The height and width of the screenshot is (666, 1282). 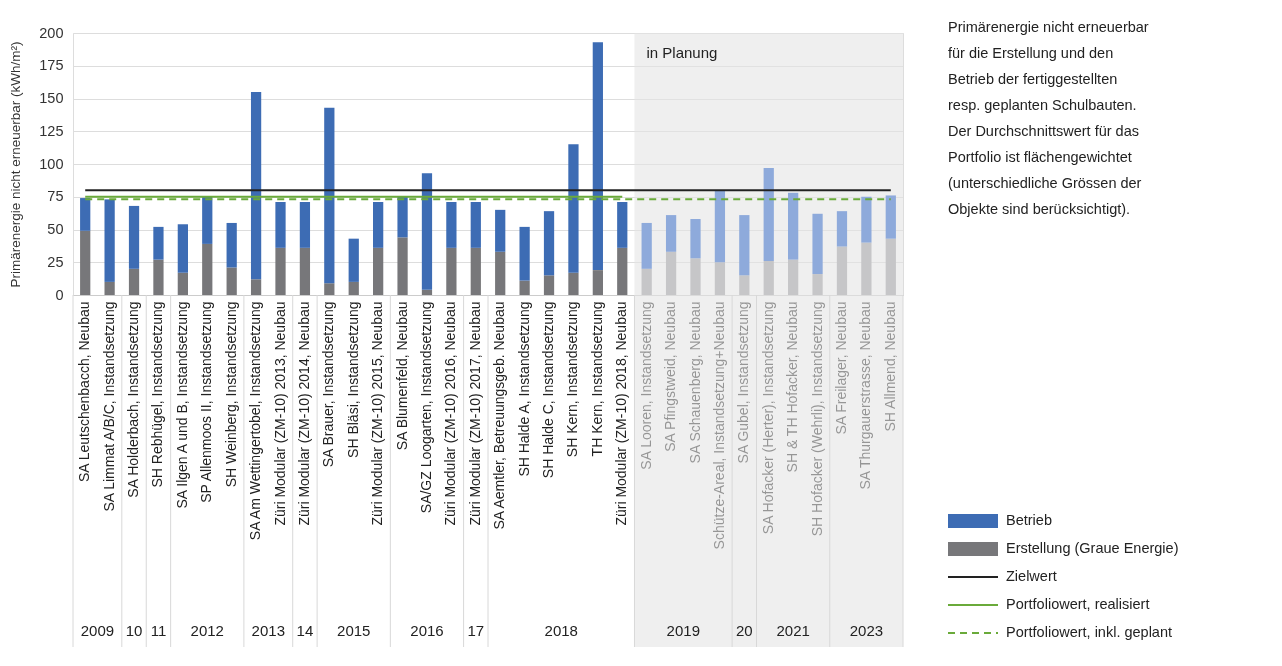 I want to click on text: 2015, so click(x=354, y=630).